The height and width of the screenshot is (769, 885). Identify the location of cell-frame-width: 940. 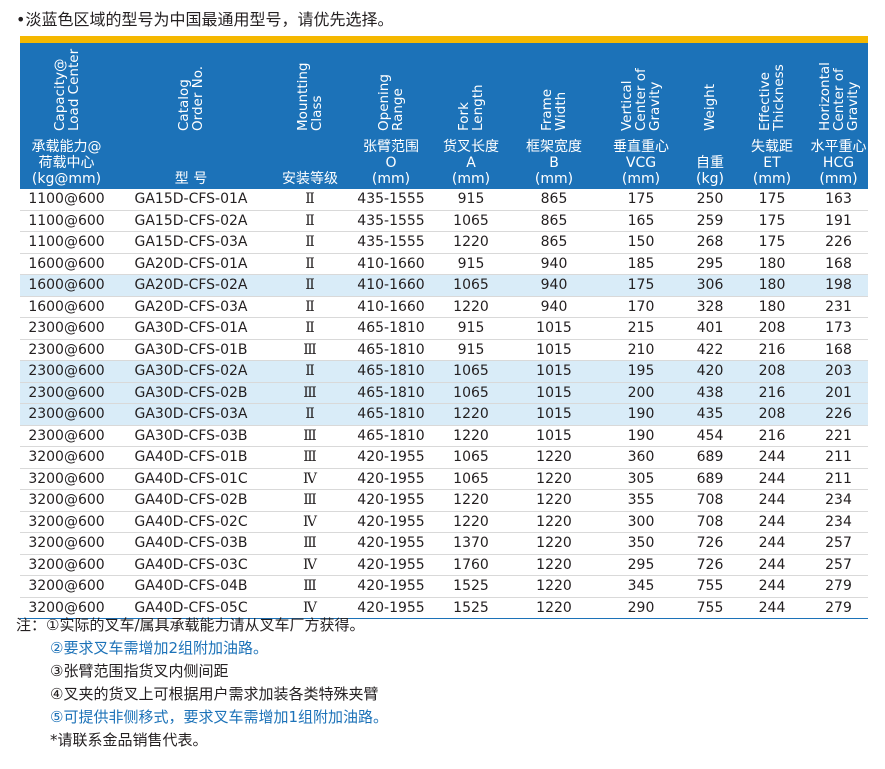
(554, 285).